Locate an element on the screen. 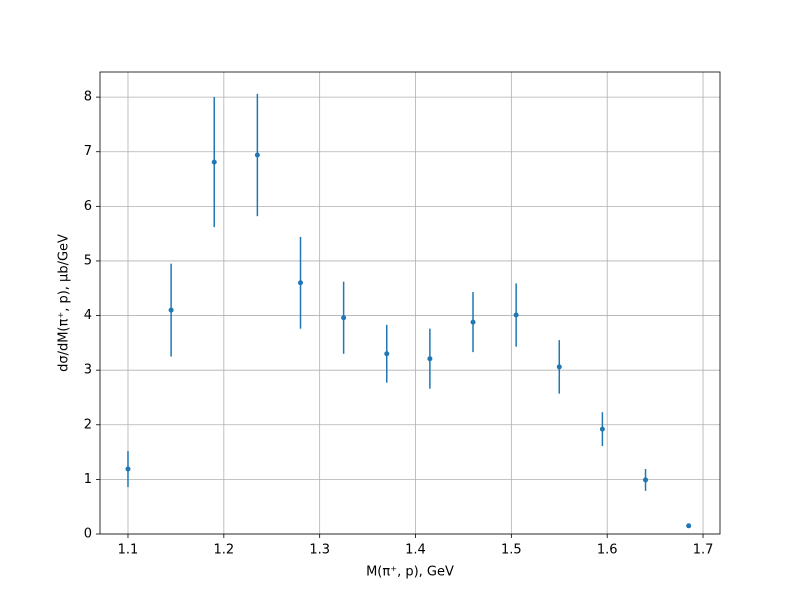  y-tick-label: 8 is located at coordinates (88, 97).